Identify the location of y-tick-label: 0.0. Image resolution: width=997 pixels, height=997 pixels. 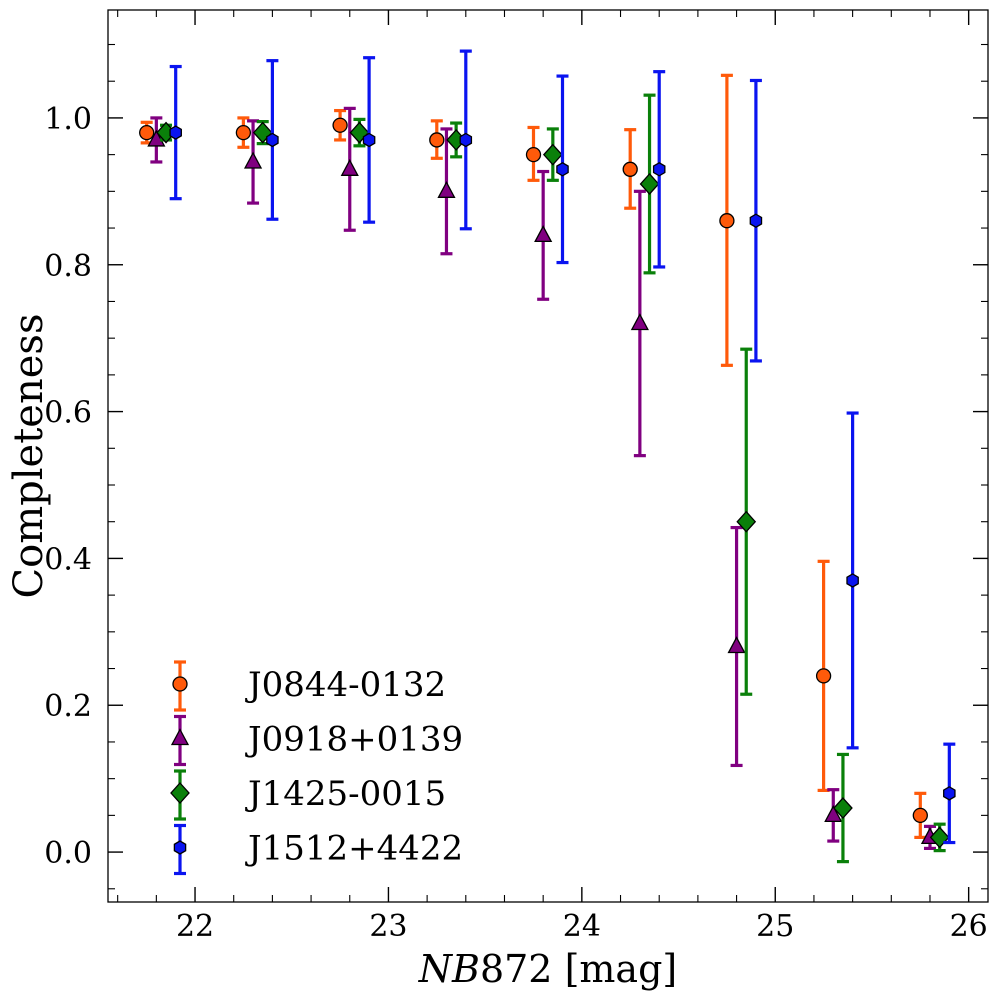
(68, 853).